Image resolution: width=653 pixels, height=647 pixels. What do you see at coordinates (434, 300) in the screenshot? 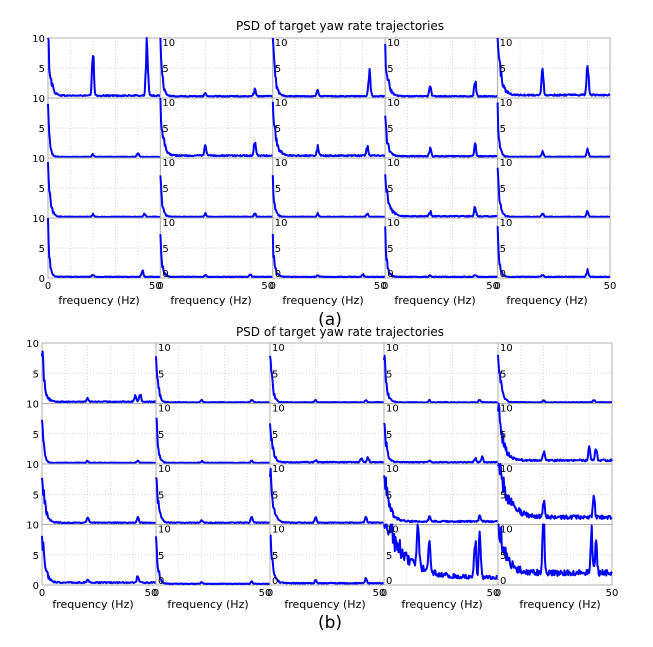
I see `xlabel-a-4: frequency (Hz)` at bounding box center [434, 300].